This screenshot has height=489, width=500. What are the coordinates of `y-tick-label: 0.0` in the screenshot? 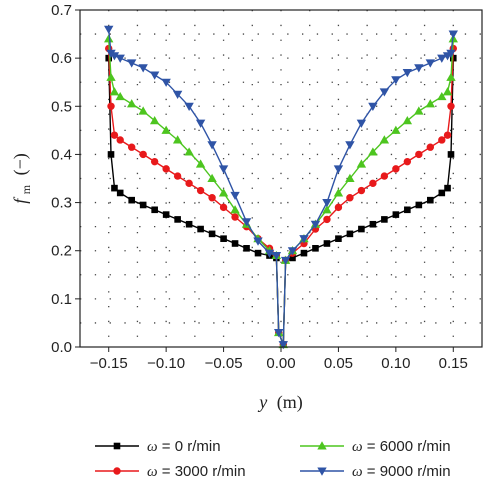 It's located at (61, 347).